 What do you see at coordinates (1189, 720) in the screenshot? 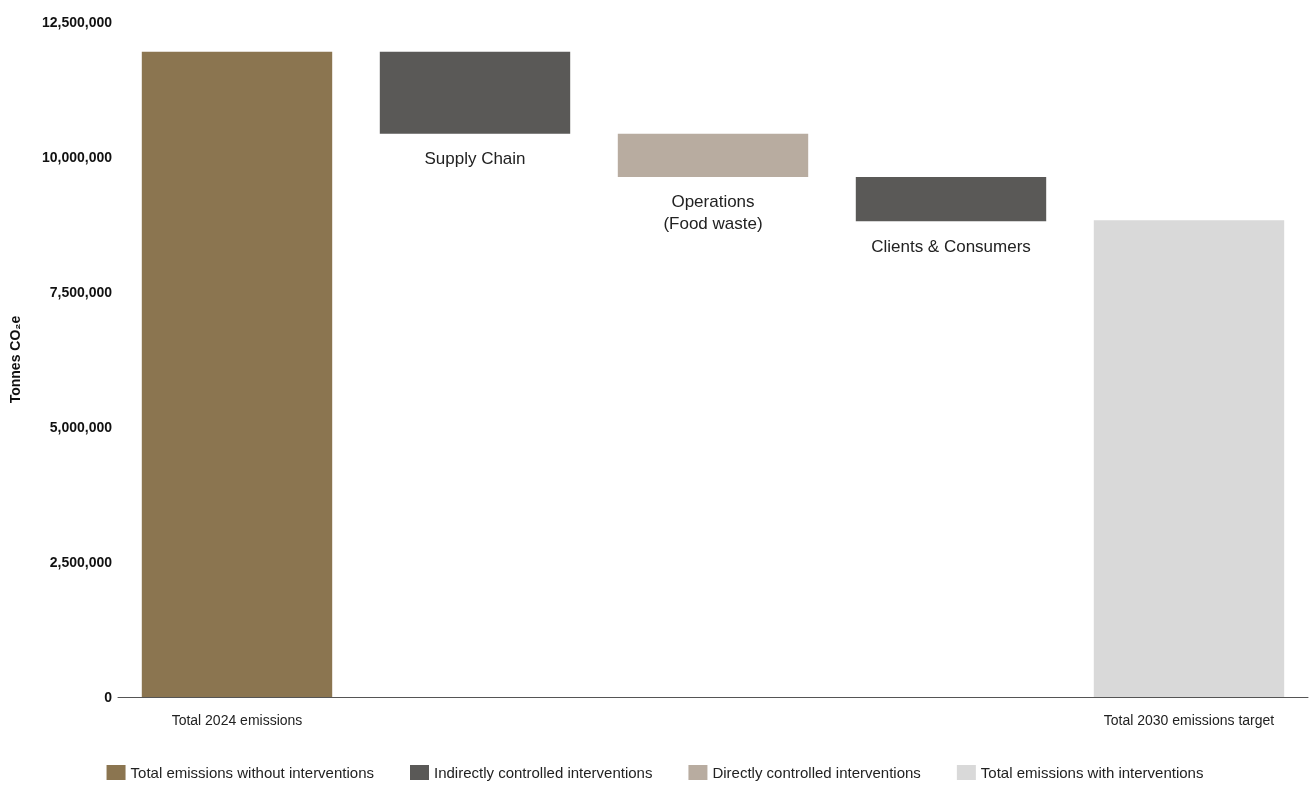
I see `x-tick-label: Total 2030 emissions target` at bounding box center [1189, 720].